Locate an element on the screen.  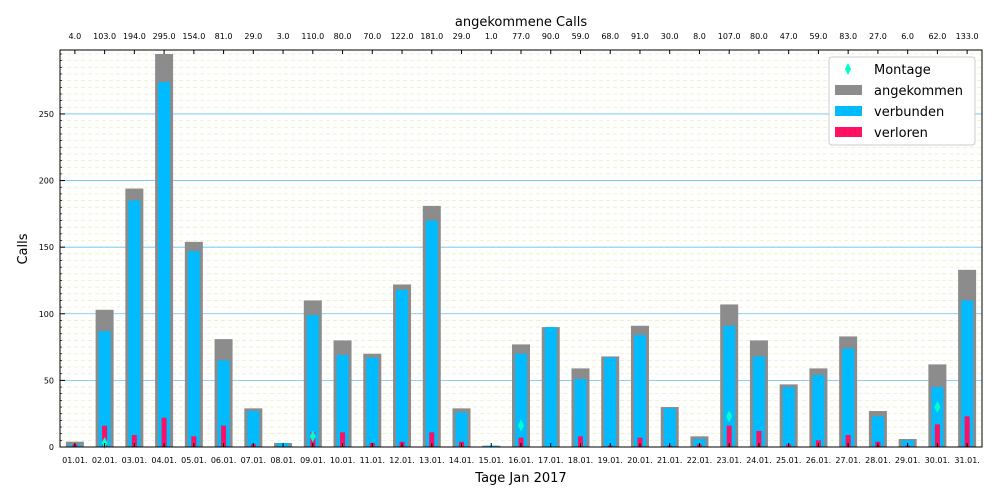
x-tick-label: 14.01. is located at coordinates (461, 460).